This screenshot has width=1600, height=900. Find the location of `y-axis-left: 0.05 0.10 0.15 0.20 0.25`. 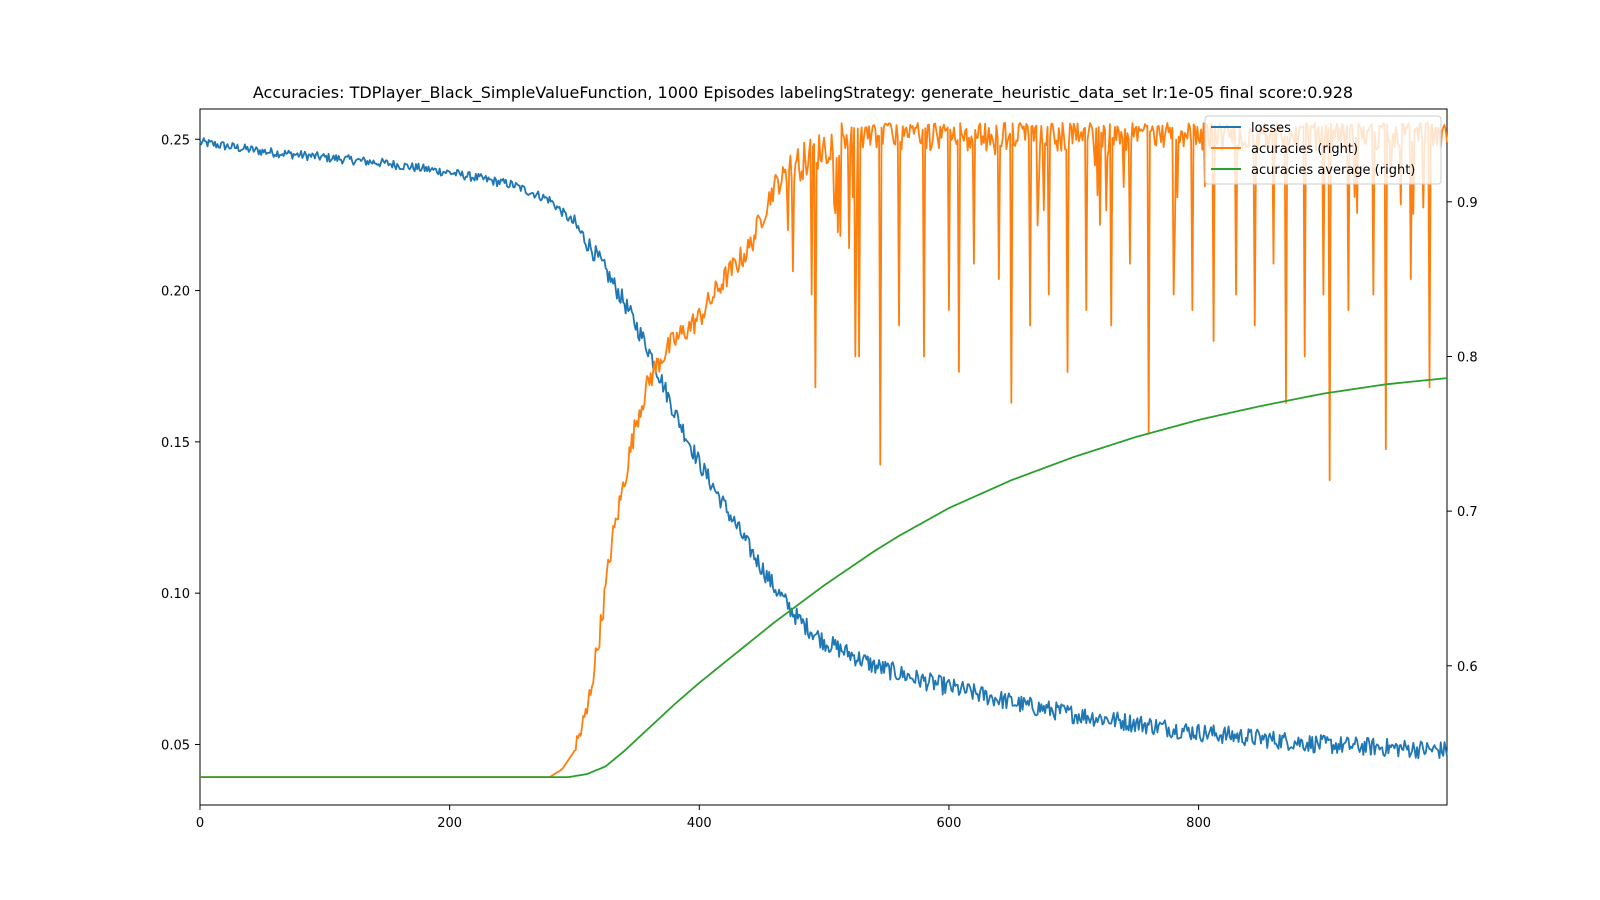

y-axis-left: 0.05 0.10 0.15 0.20 0.25 is located at coordinates (180, 443).